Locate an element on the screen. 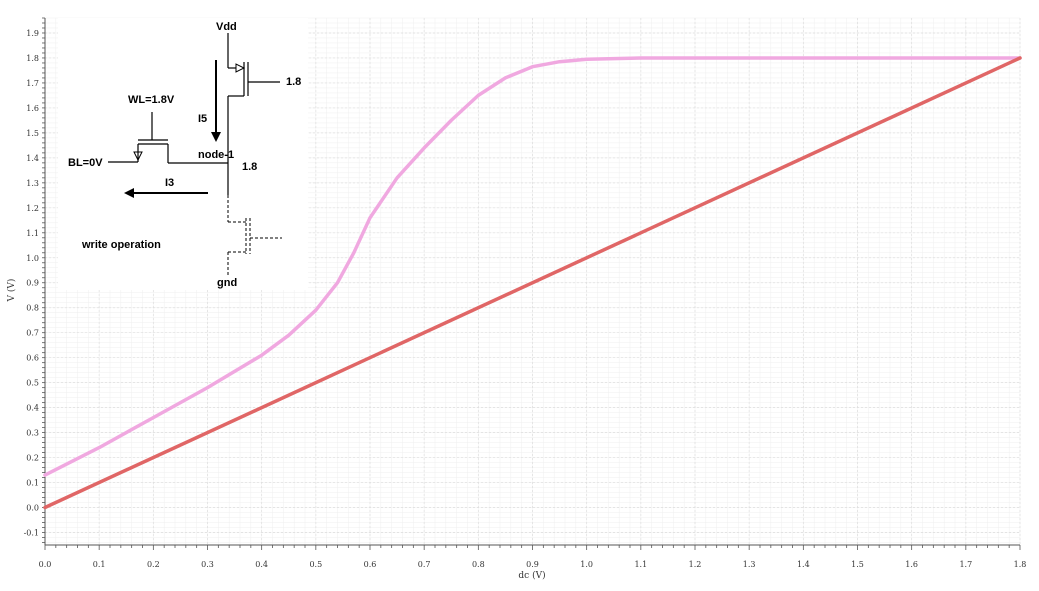 The height and width of the screenshot is (591, 1039). pmos-gate-value: 1.8 is located at coordinates (293, 82).